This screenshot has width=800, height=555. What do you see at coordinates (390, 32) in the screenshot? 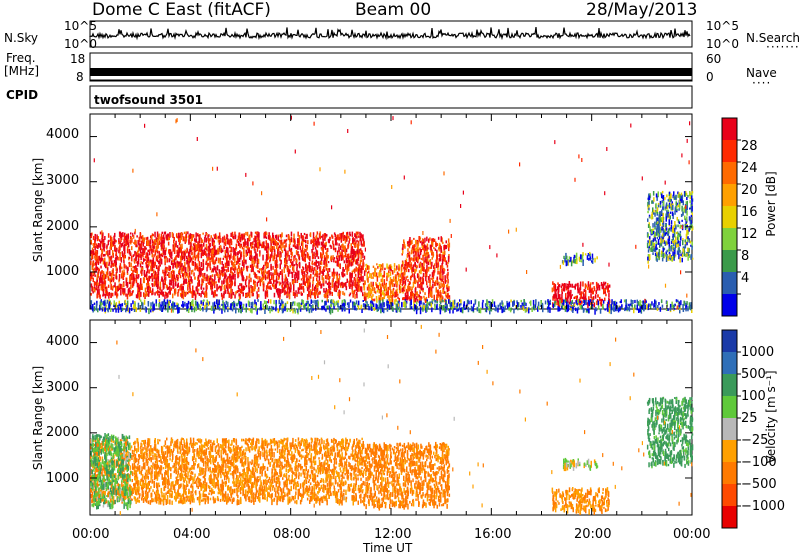
I see `nsky-trace` at bounding box center [390, 32].